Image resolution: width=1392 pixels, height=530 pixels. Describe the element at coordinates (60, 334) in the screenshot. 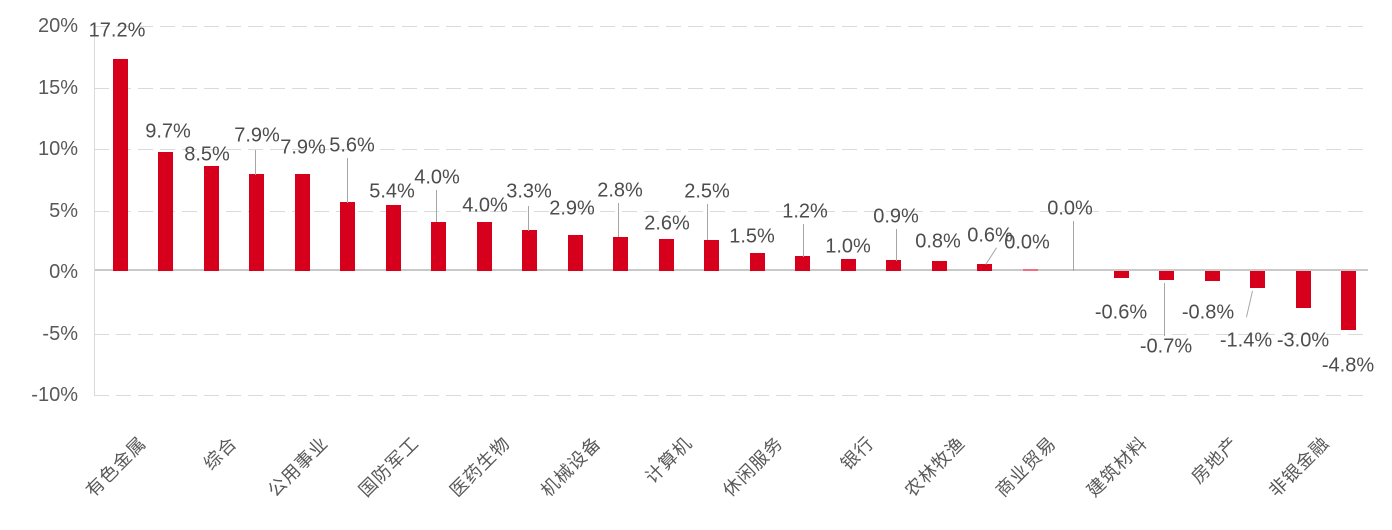

I see `y-axis-tick-label: -5%` at that location.